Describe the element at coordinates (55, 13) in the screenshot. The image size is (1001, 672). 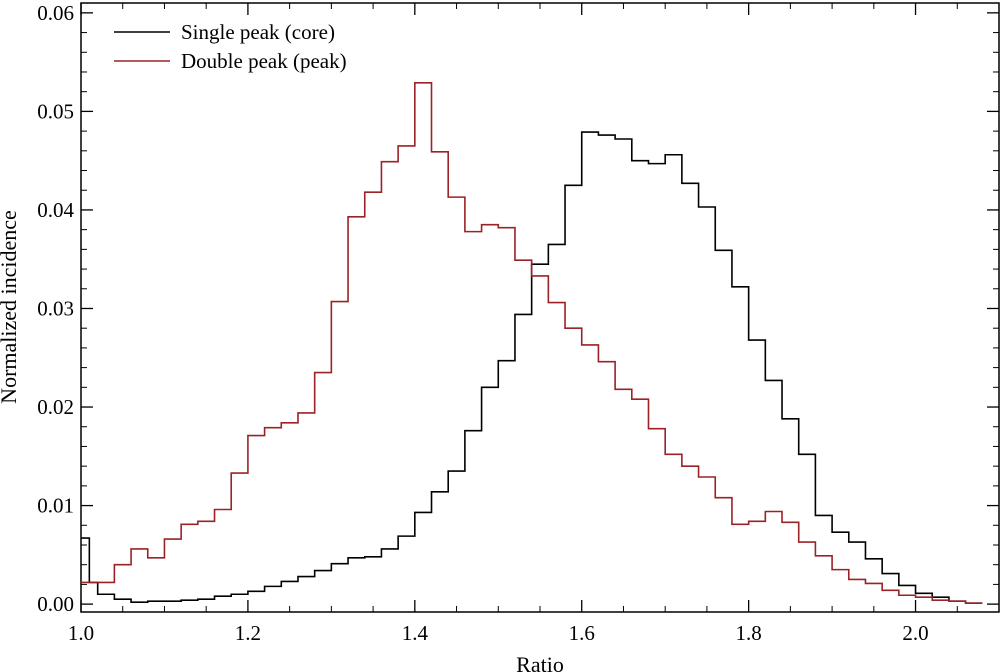
I see `y-tick-label: 0.06` at that location.